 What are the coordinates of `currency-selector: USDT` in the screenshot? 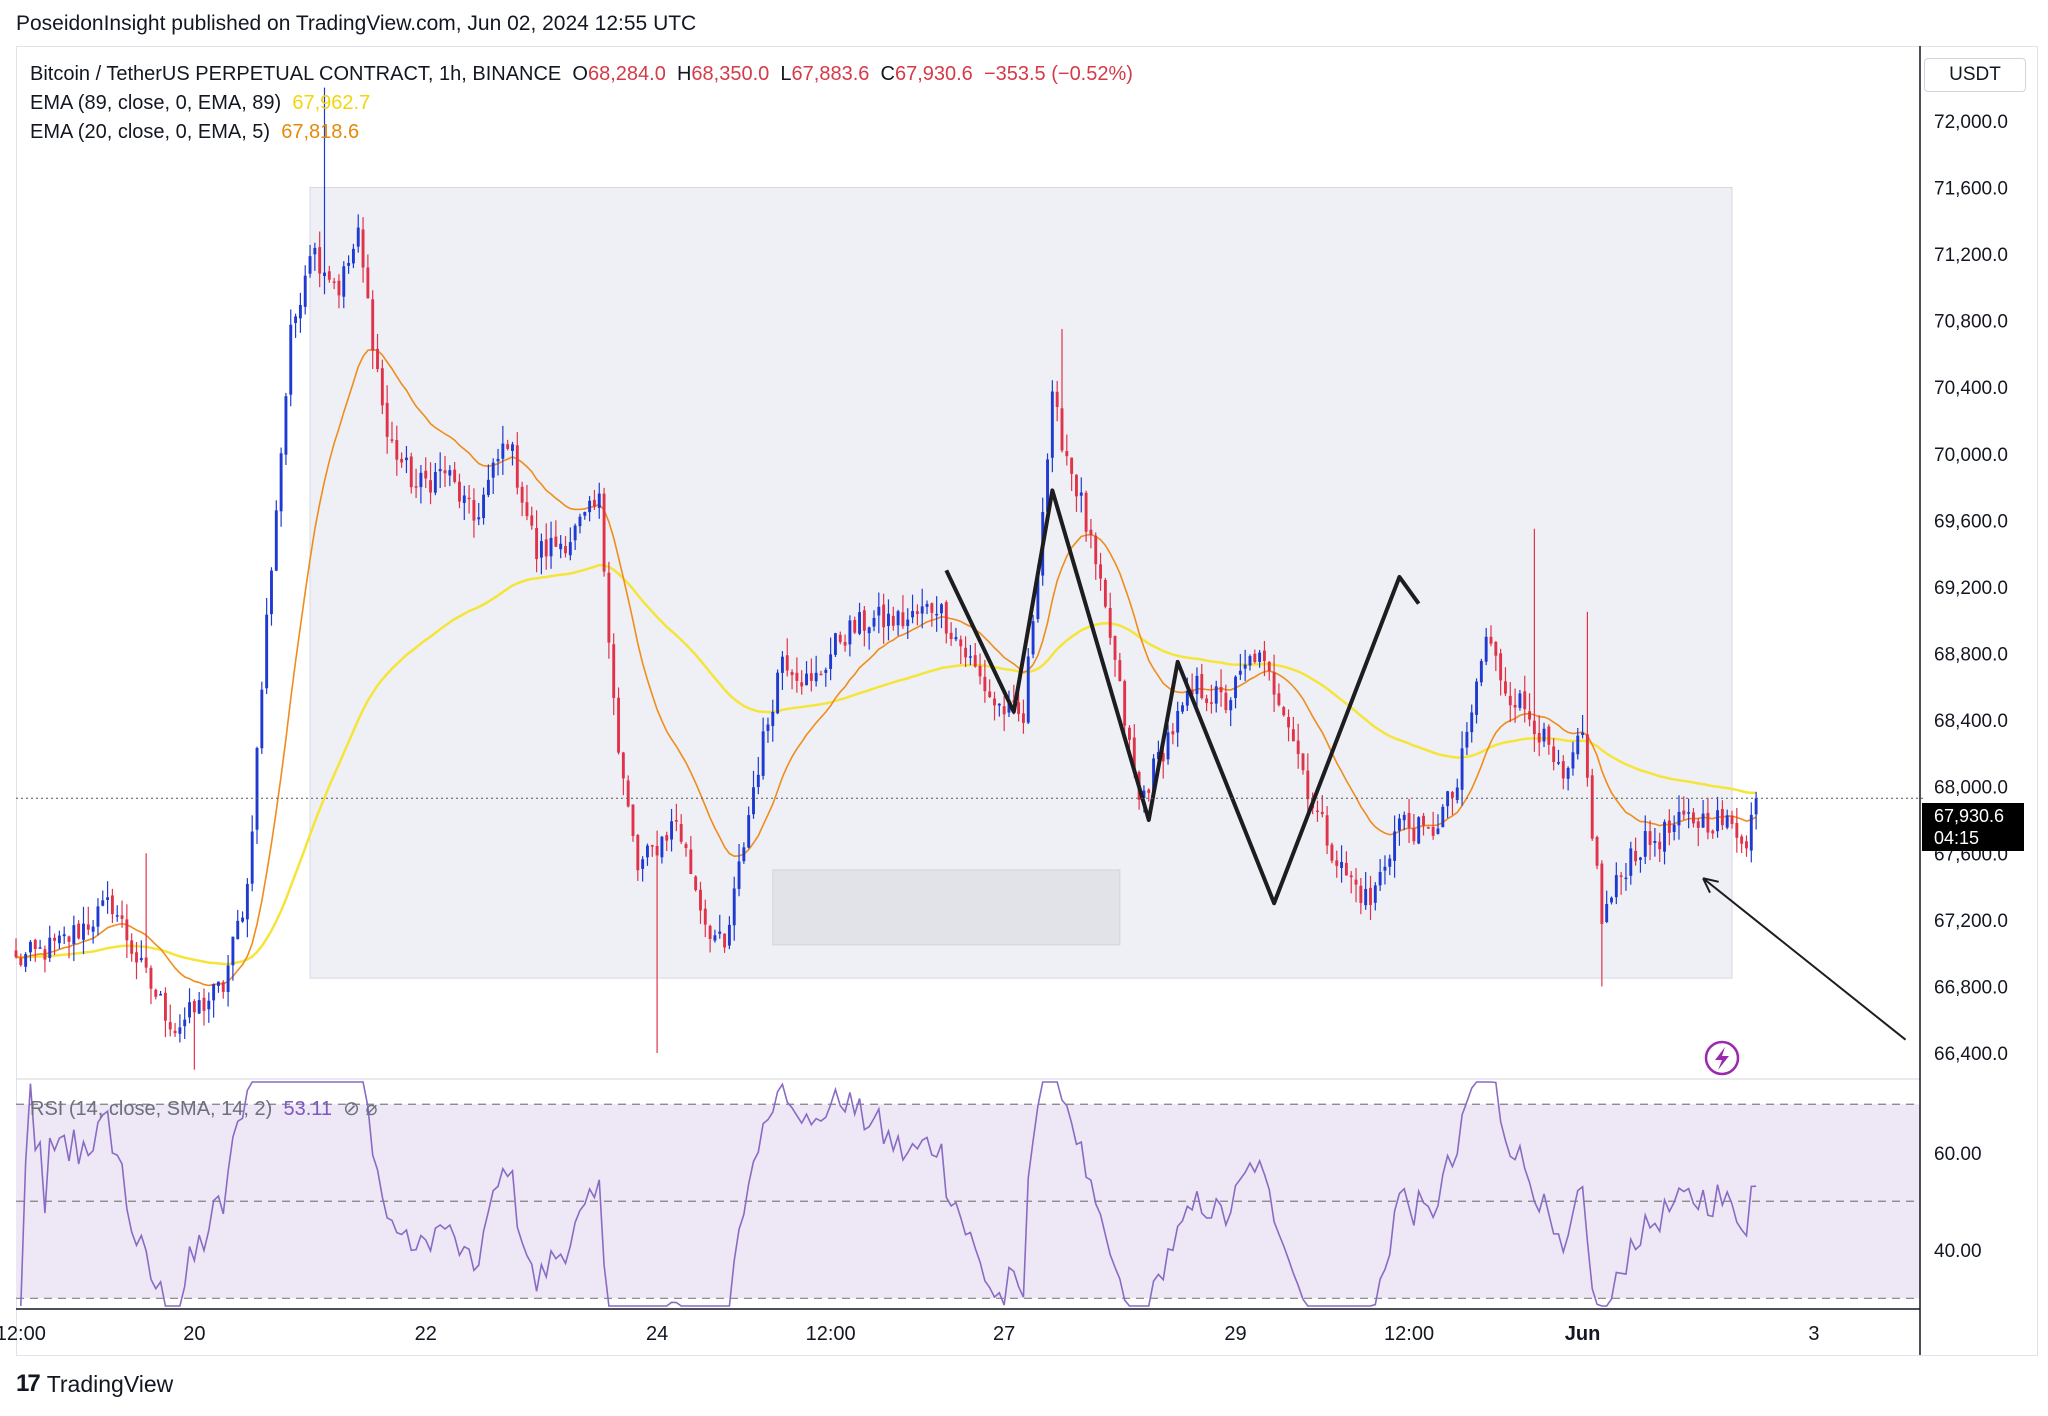 It's located at (1975, 75).